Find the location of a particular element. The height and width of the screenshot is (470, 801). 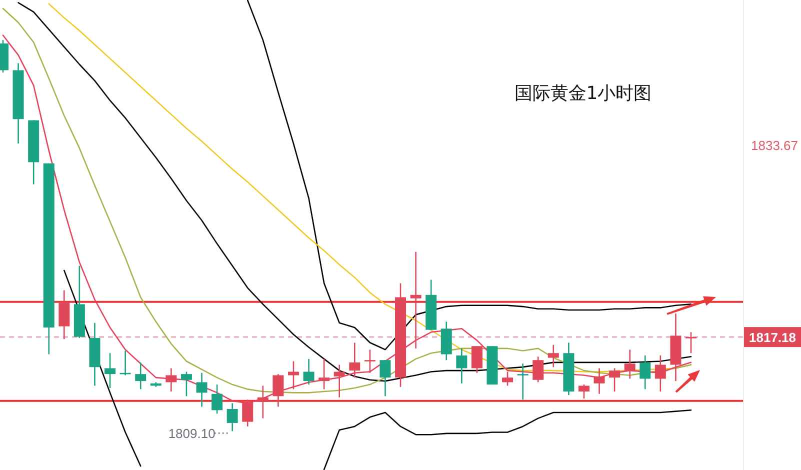

y-tick-label: 1817.18 is located at coordinates (772, 338).